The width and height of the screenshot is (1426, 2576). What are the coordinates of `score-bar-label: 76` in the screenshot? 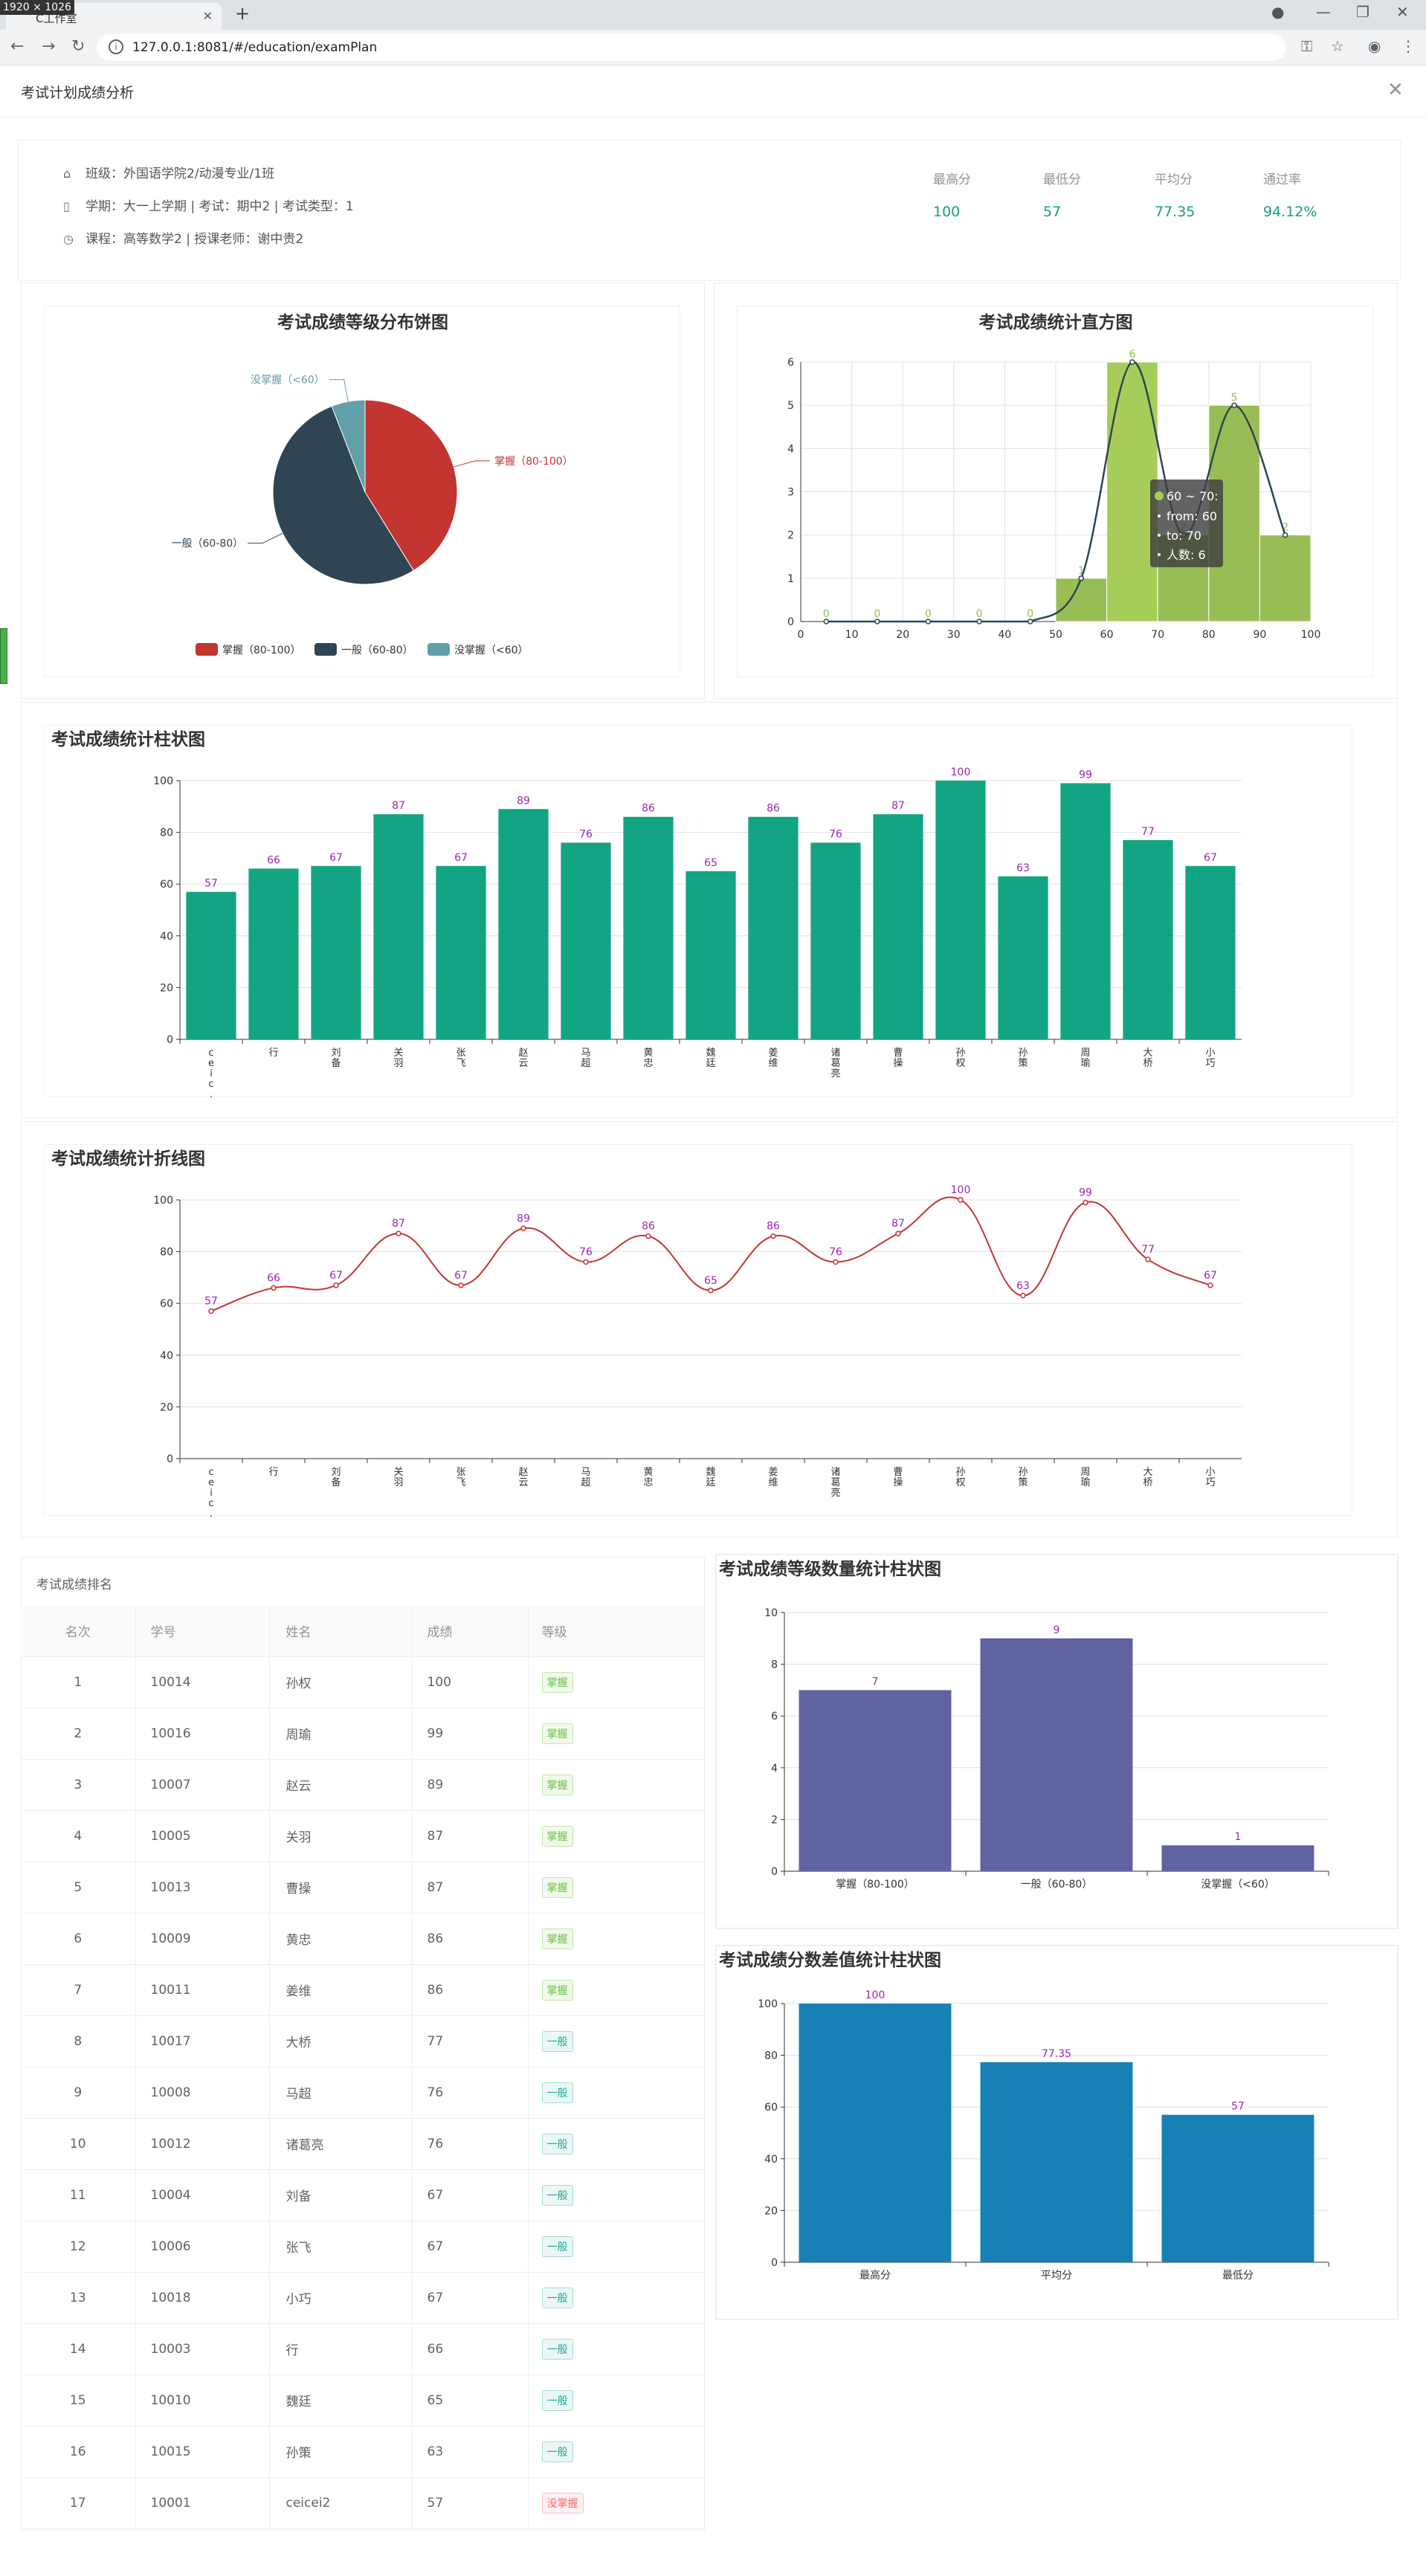 It's located at (835, 835).